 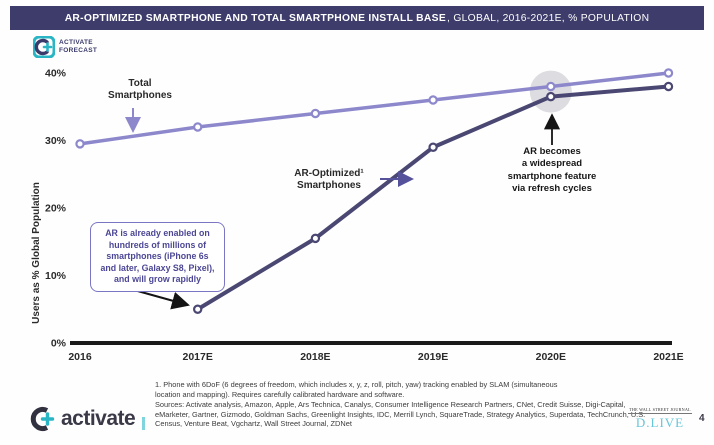 What do you see at coordinates (144, 423) in the screenshot?
I see `teal-accent-bar` at bounding box center [144, 423].